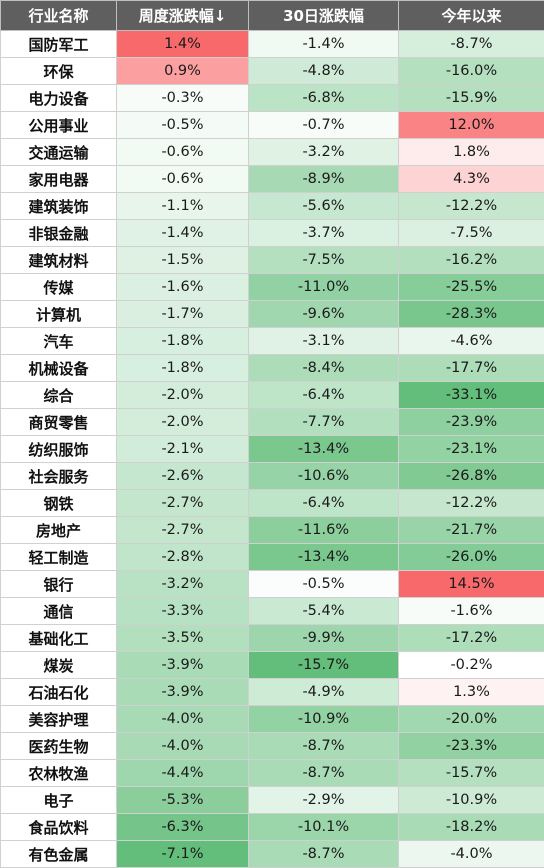 This screenshot has width=544, height=868. I want to click on weekly-change-cell: 0.9%, so click(183, 71).